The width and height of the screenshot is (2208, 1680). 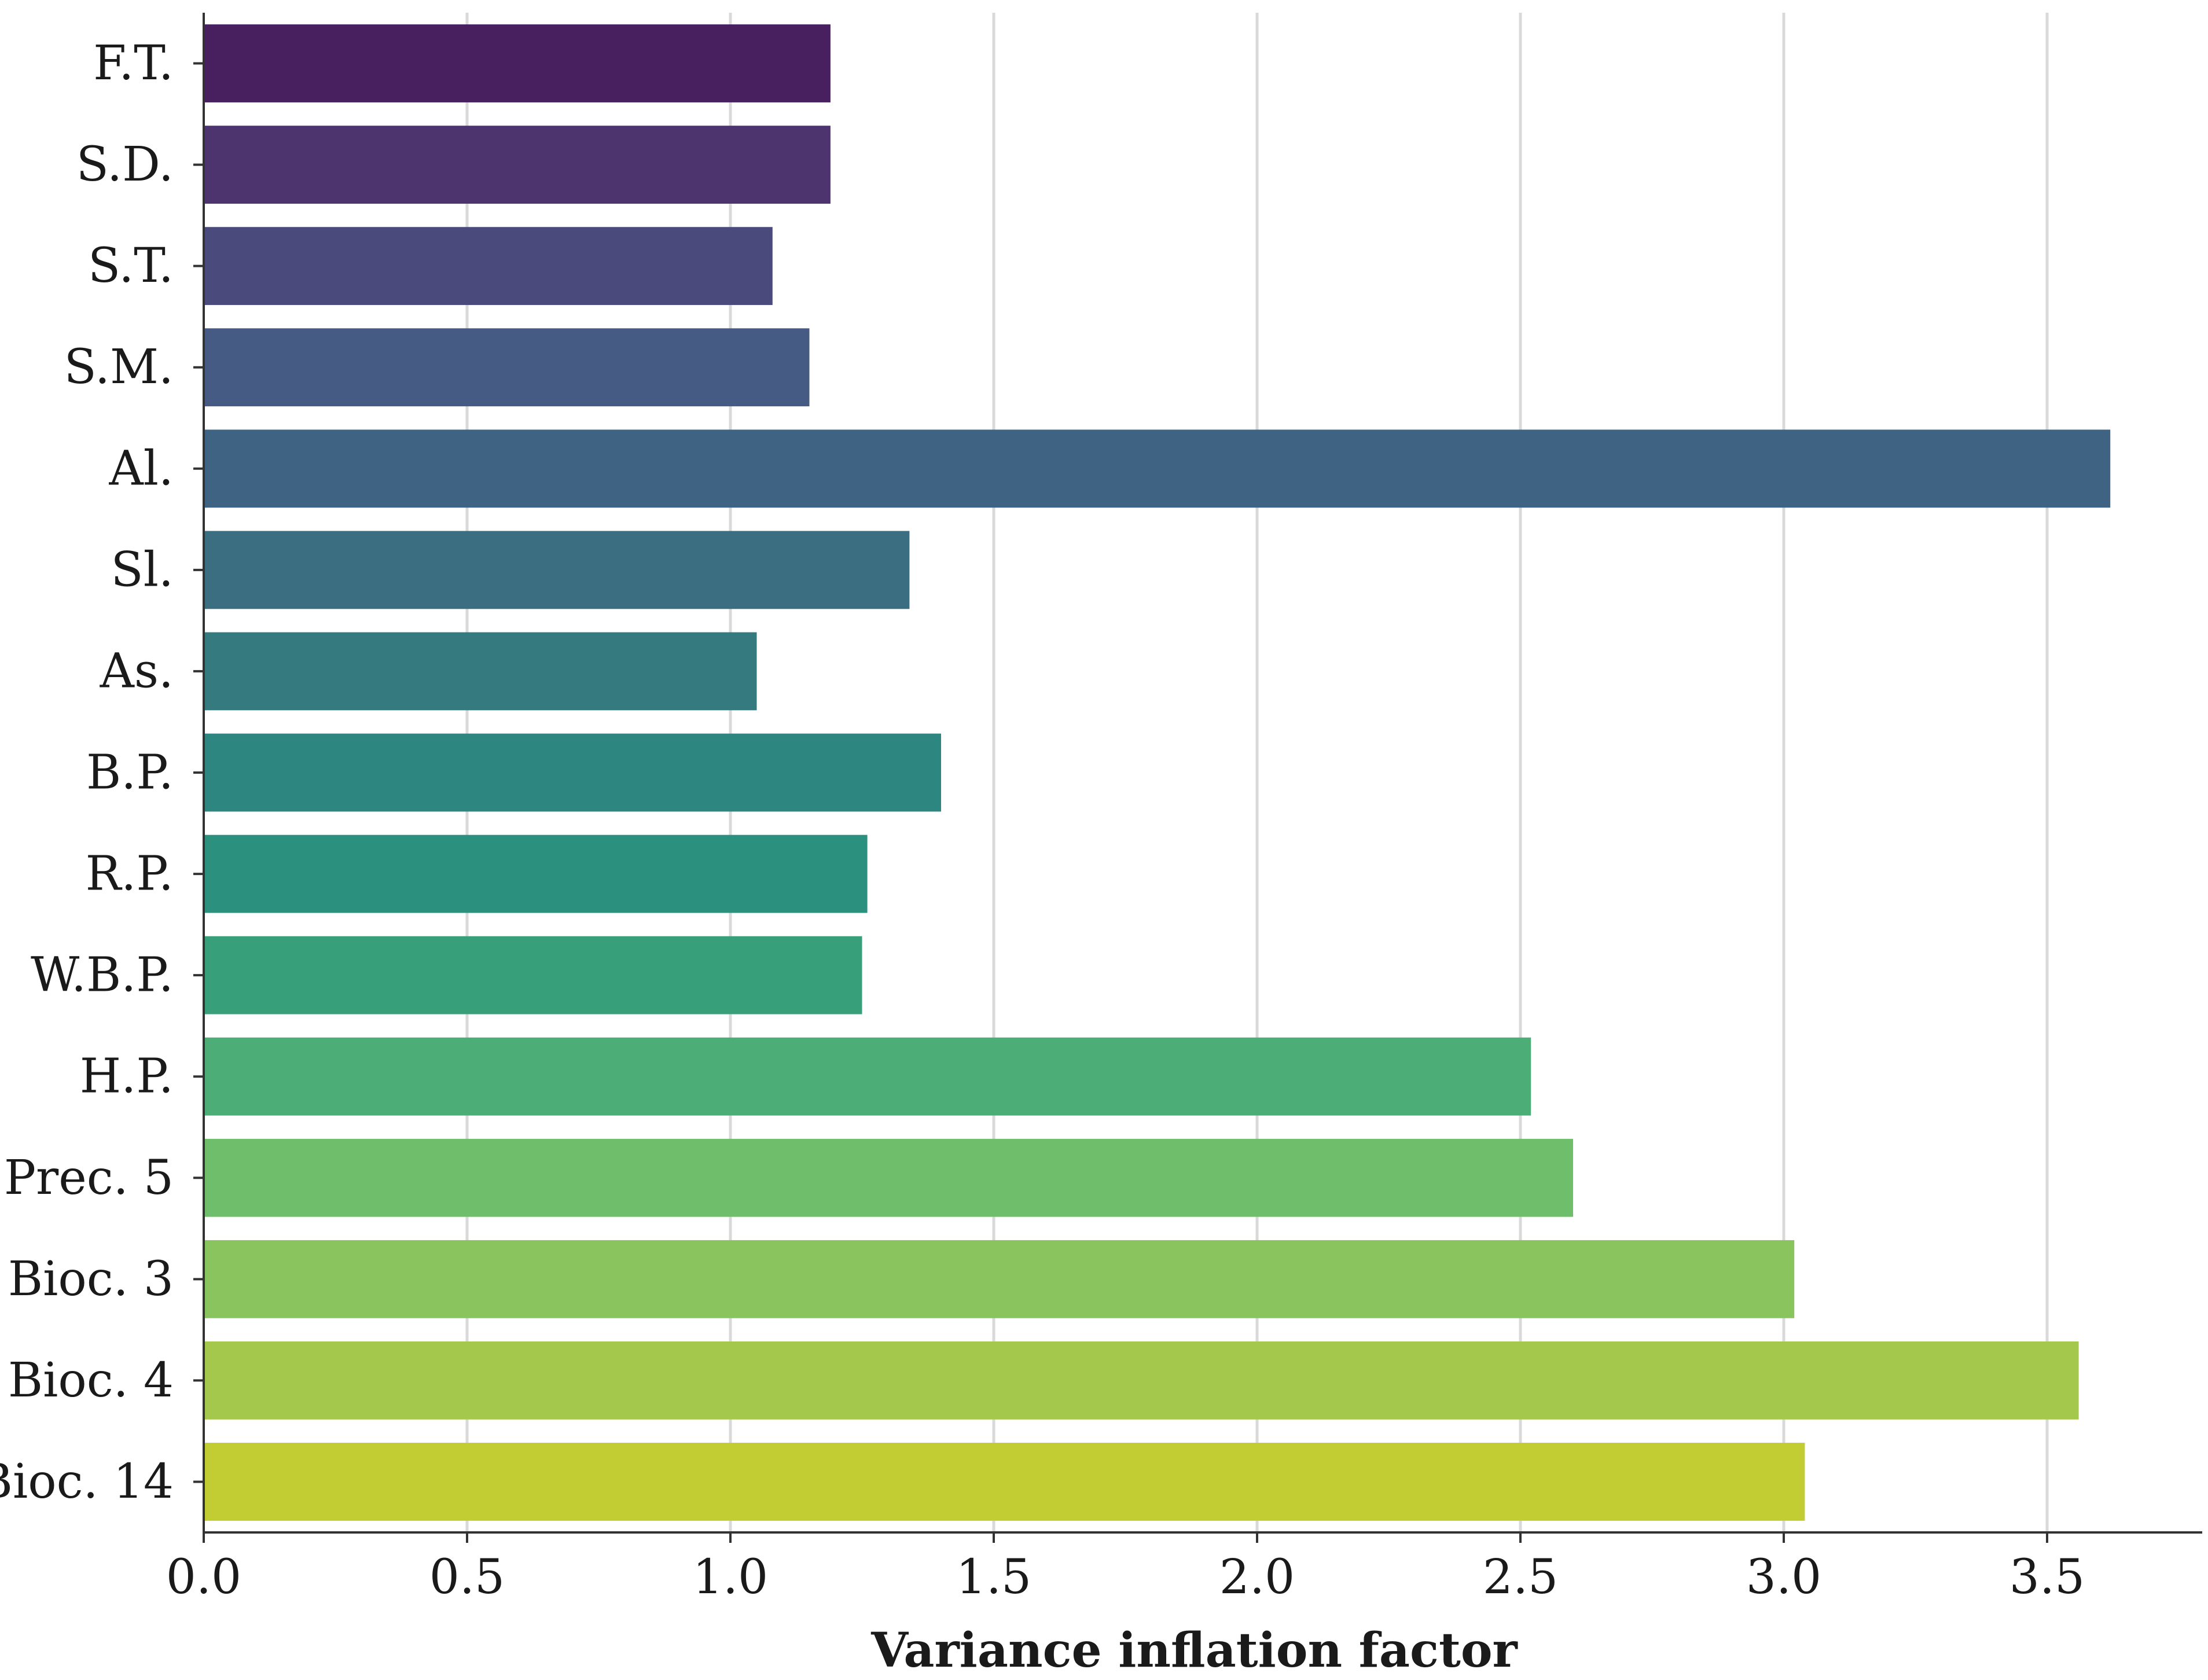 I want to click on x-tick-label: 2.5, so click(x=1520, y=1578).